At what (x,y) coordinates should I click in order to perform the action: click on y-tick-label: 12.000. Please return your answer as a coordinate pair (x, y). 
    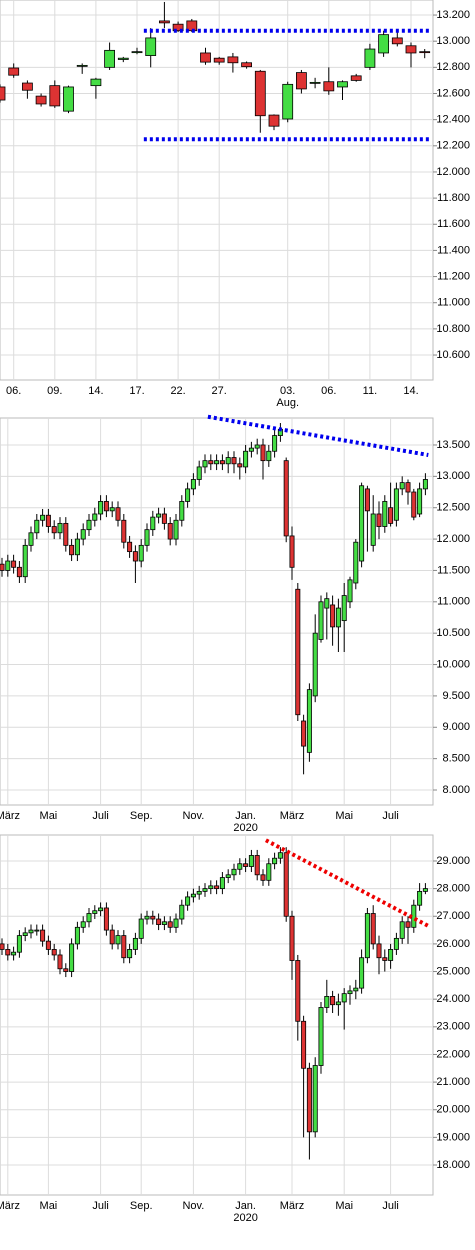
    Looking at the image, I should click on (453, 539).